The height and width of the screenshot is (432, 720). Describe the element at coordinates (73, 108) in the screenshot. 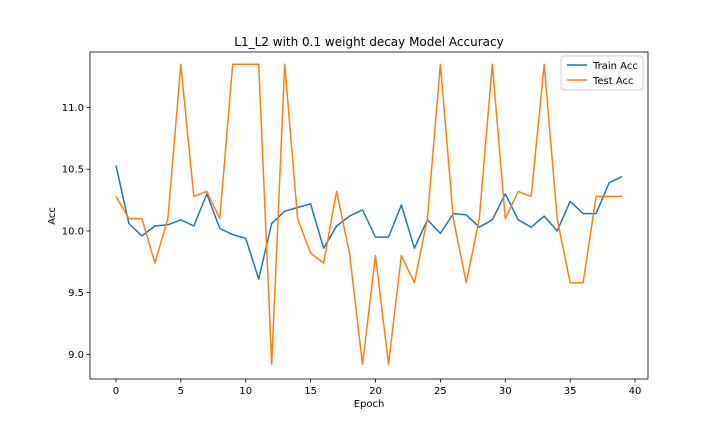

I see `y-tick-label: 11.0` at that location.